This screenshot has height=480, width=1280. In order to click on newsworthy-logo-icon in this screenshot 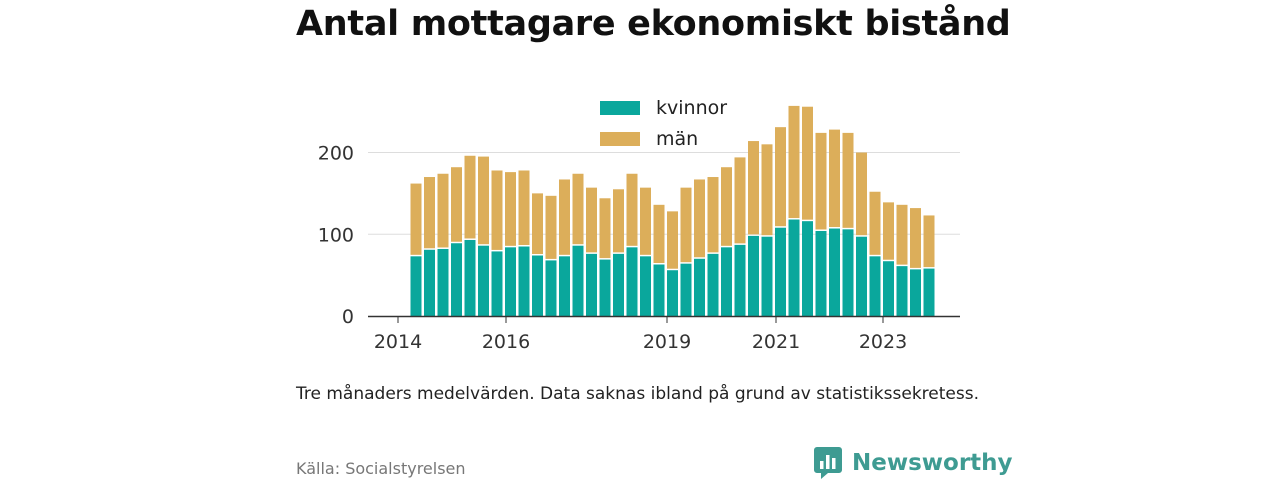, I will do `click(828, 463)`.